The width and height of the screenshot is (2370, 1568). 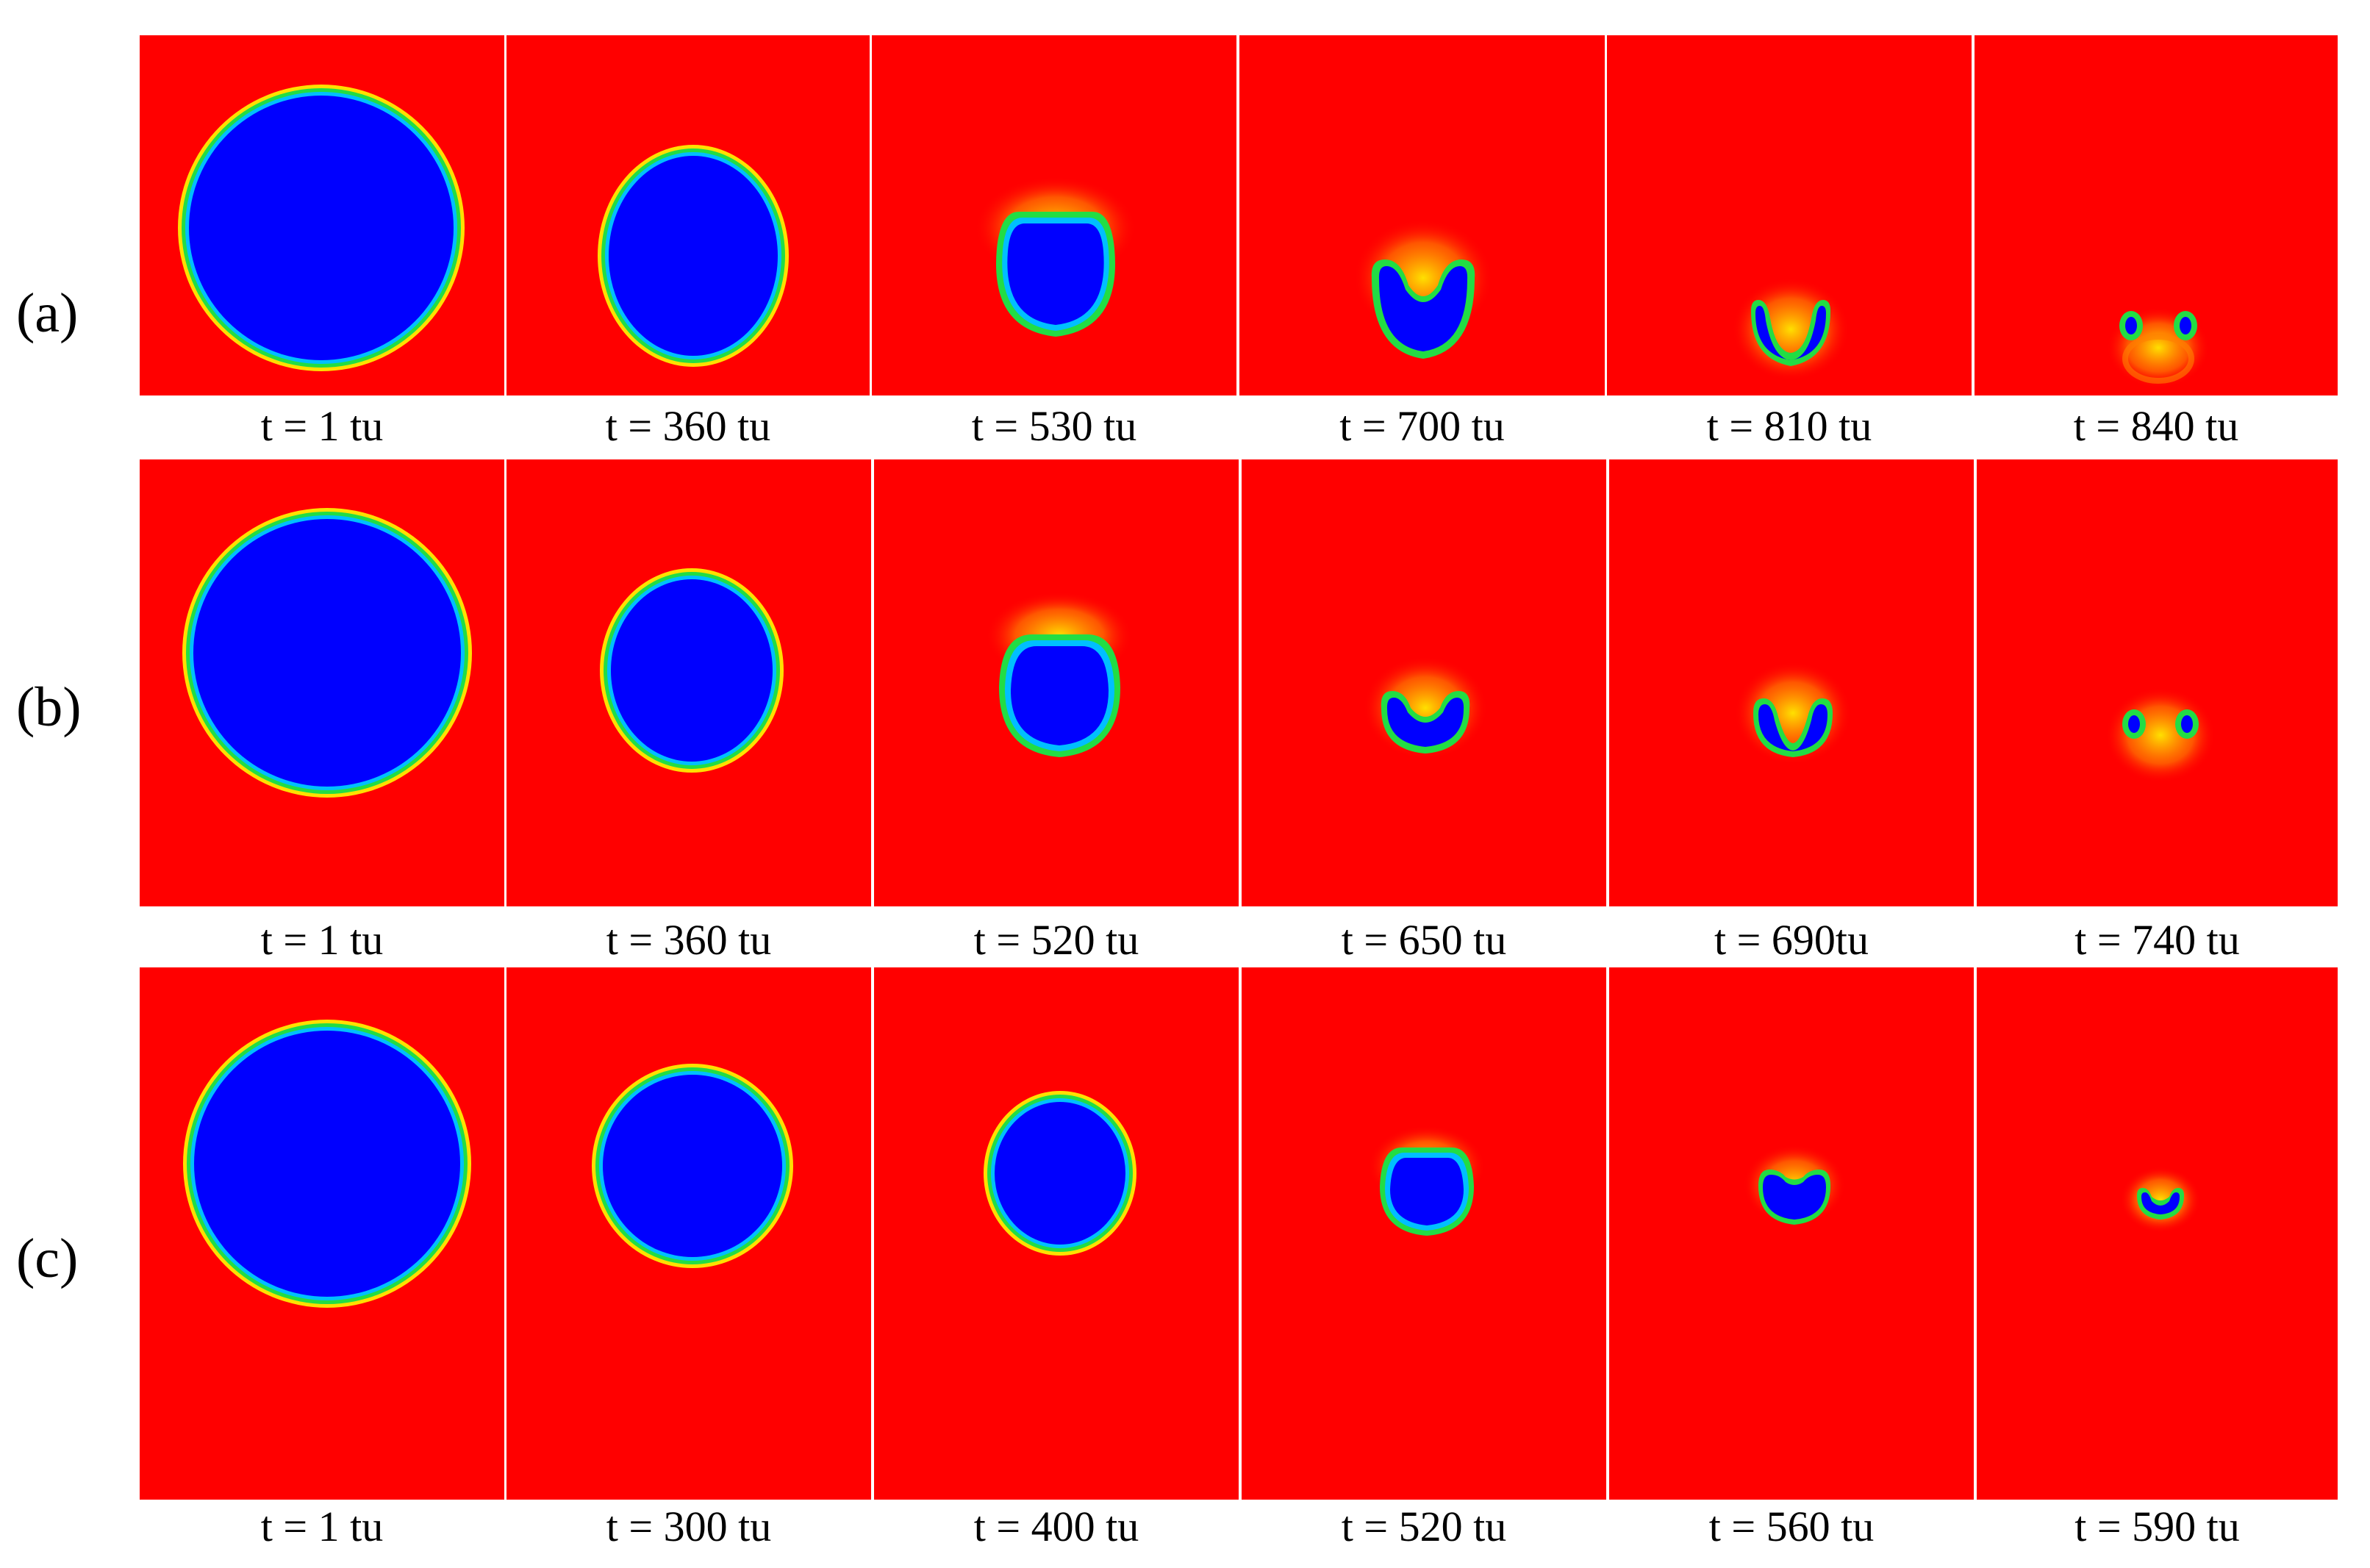 What do you see at coordinates (2157, 940) in the screenshot?
I see `caption-b-6: t = 740 tu` at bounding box center [2157, 940].